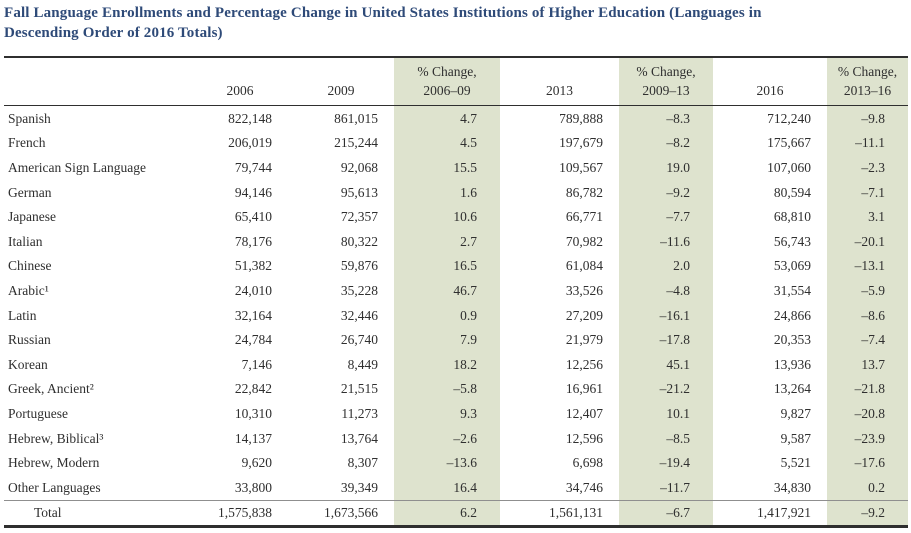 The height and width of the screenshot is (533, 911). Describe the element at coordinates (359, 290) in the screenshot. I see `cell-2009: 35,228` at that location.